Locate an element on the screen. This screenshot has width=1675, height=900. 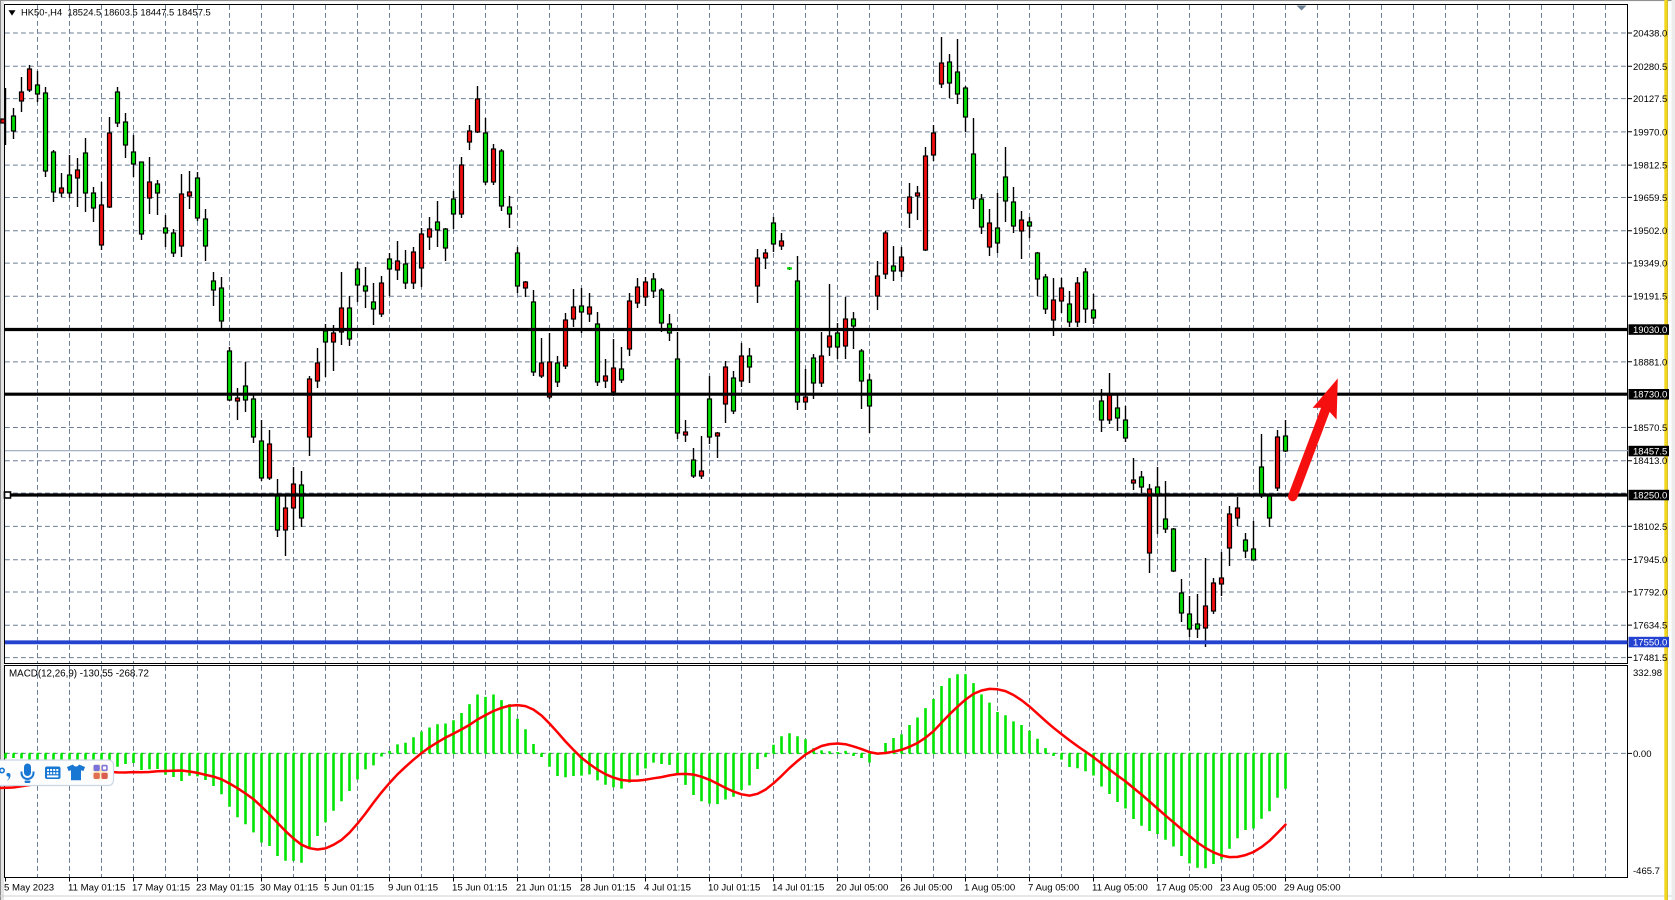
svg-text: 28 Jun 01:15 is located at coordinates (607, 888).